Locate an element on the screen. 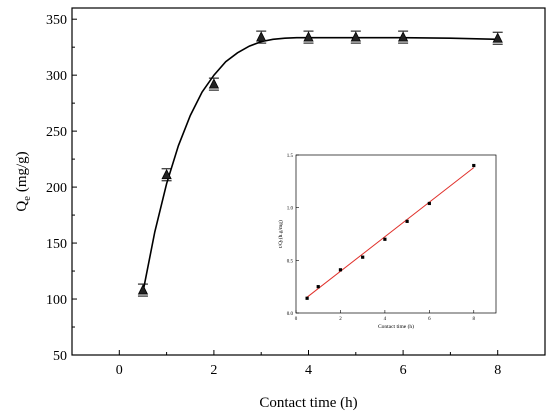  inset-fit-line is located at coordinates (390, 232).